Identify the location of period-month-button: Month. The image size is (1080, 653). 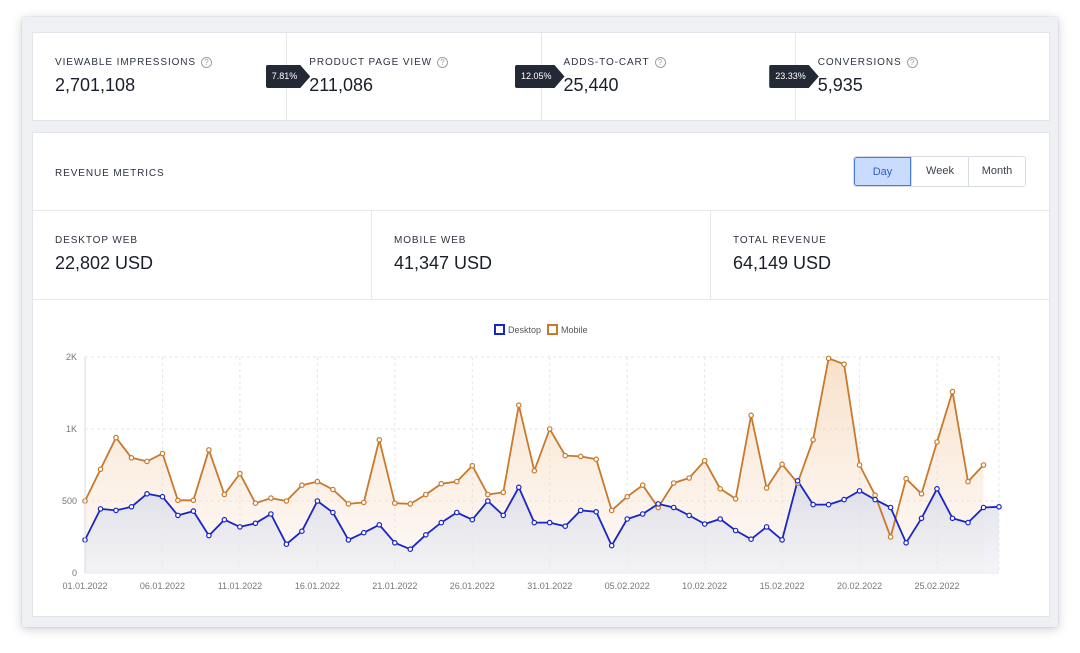
(996, 171).